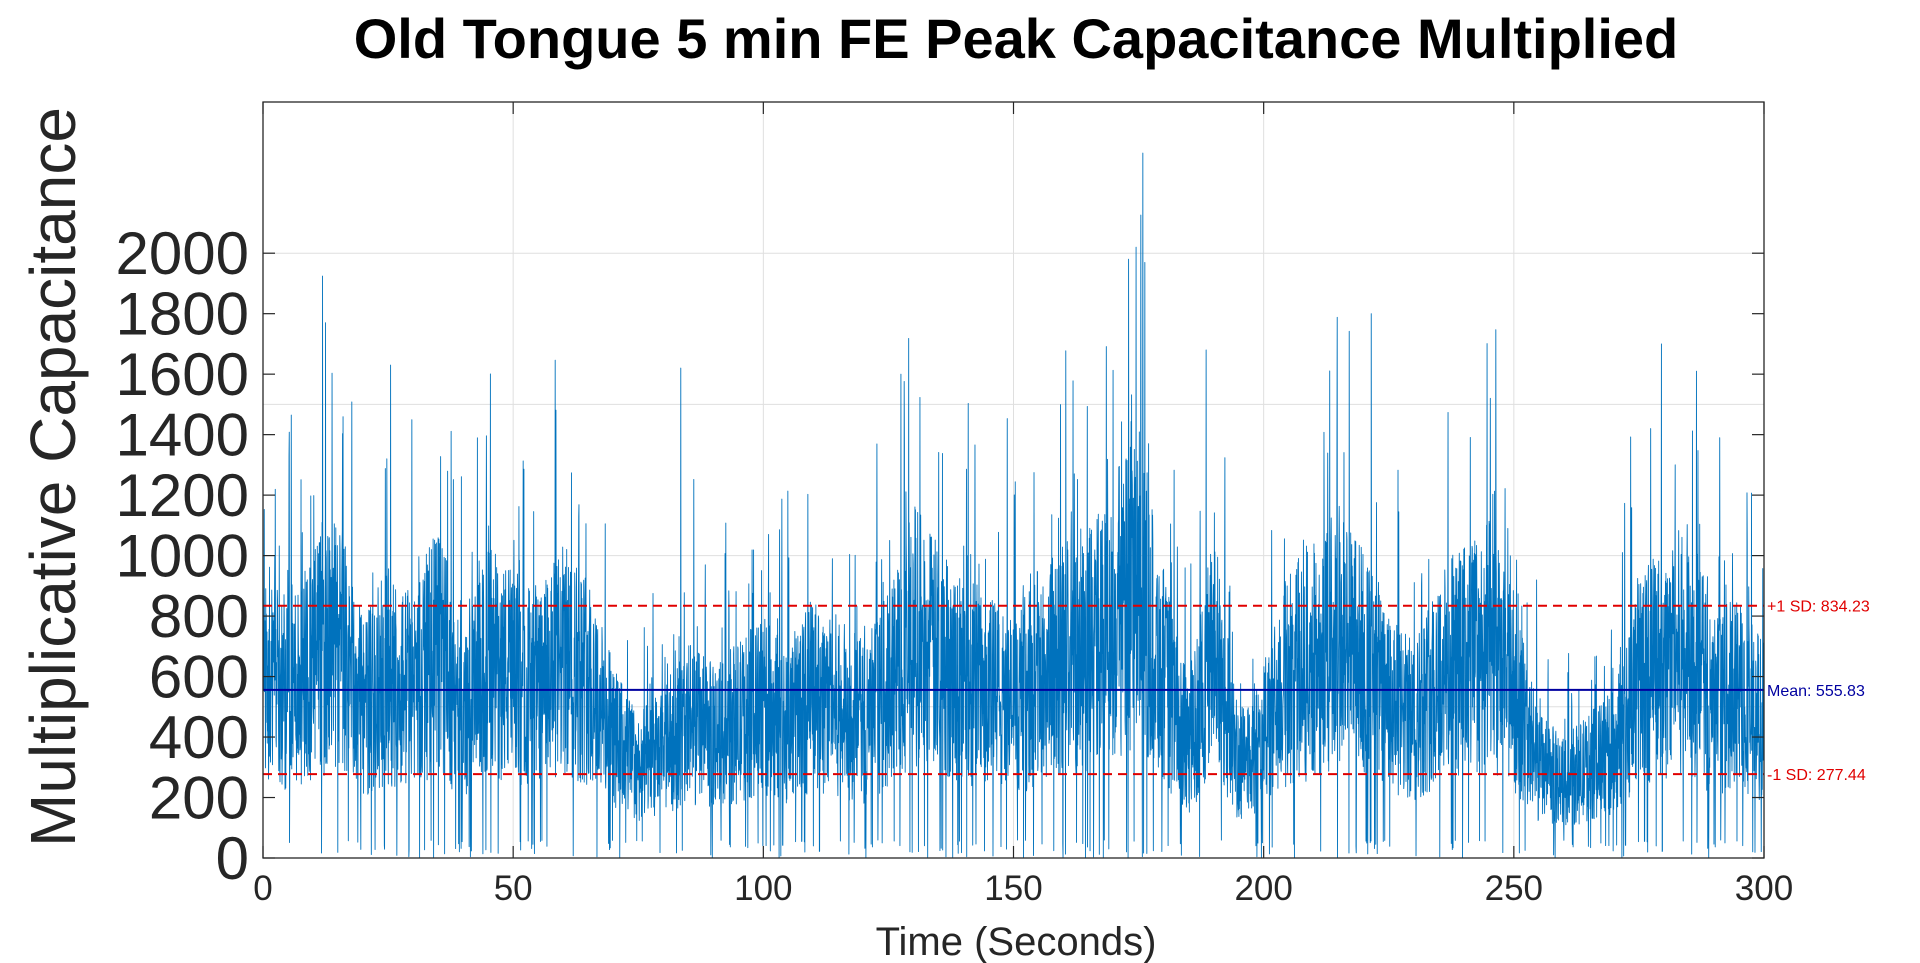 This screenshot has height=963, width=1920. What do you see at coordinates (1263, 888) in the screenshot?
I see `x-tick-label: 200` at bounding box center [1263, 888].